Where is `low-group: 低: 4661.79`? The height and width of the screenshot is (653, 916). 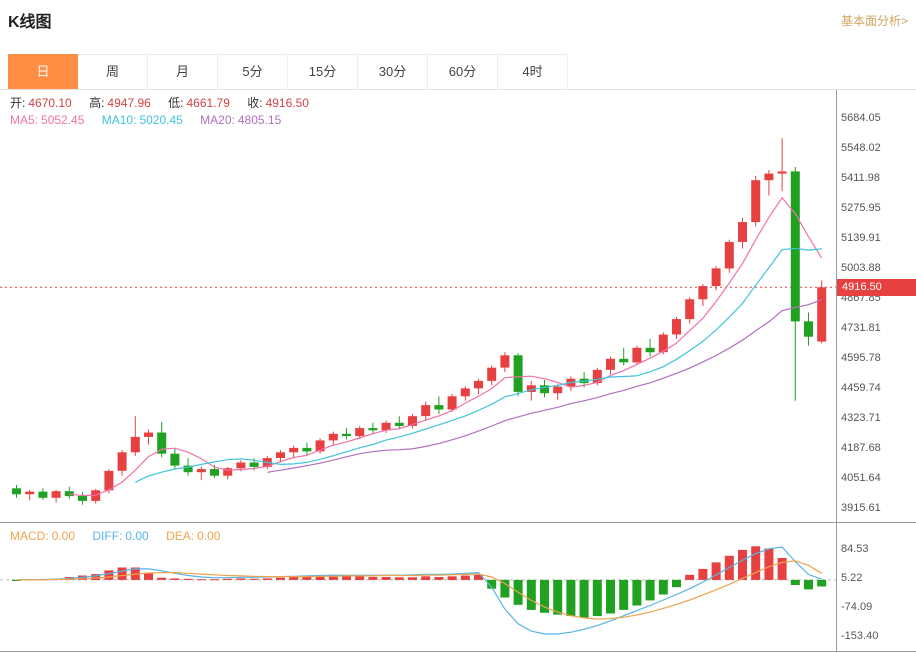
low-group: 低: 4661.79 is located at coordinates (199, 103).